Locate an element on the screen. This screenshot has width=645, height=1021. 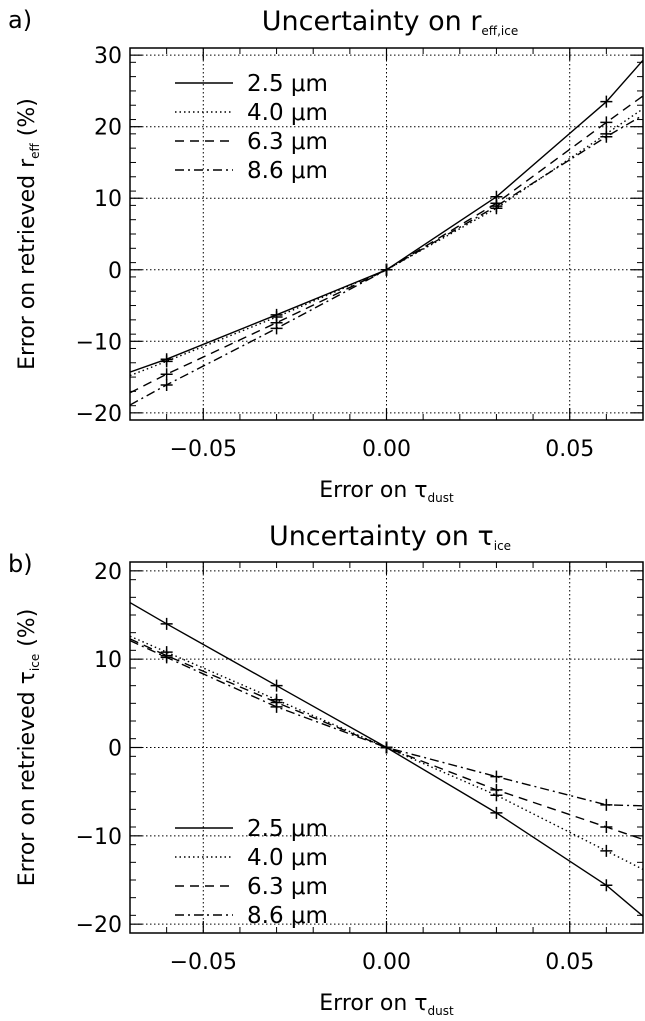
y-axis-label-ylabel_subscript: ice is located at coordinates (35, 662).